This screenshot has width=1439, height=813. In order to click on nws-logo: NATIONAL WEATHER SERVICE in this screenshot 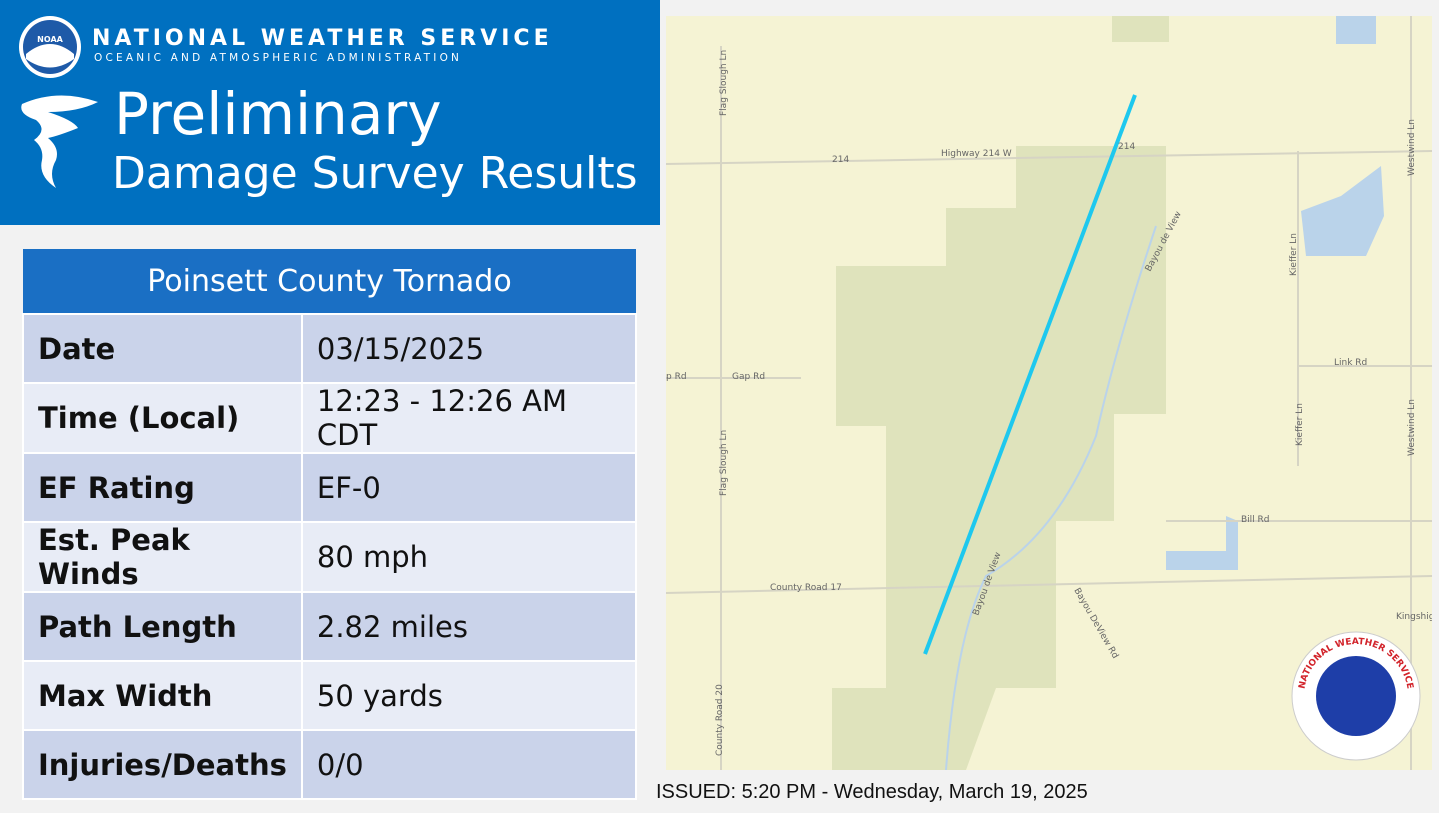, I will do `click(1356, 696)`.